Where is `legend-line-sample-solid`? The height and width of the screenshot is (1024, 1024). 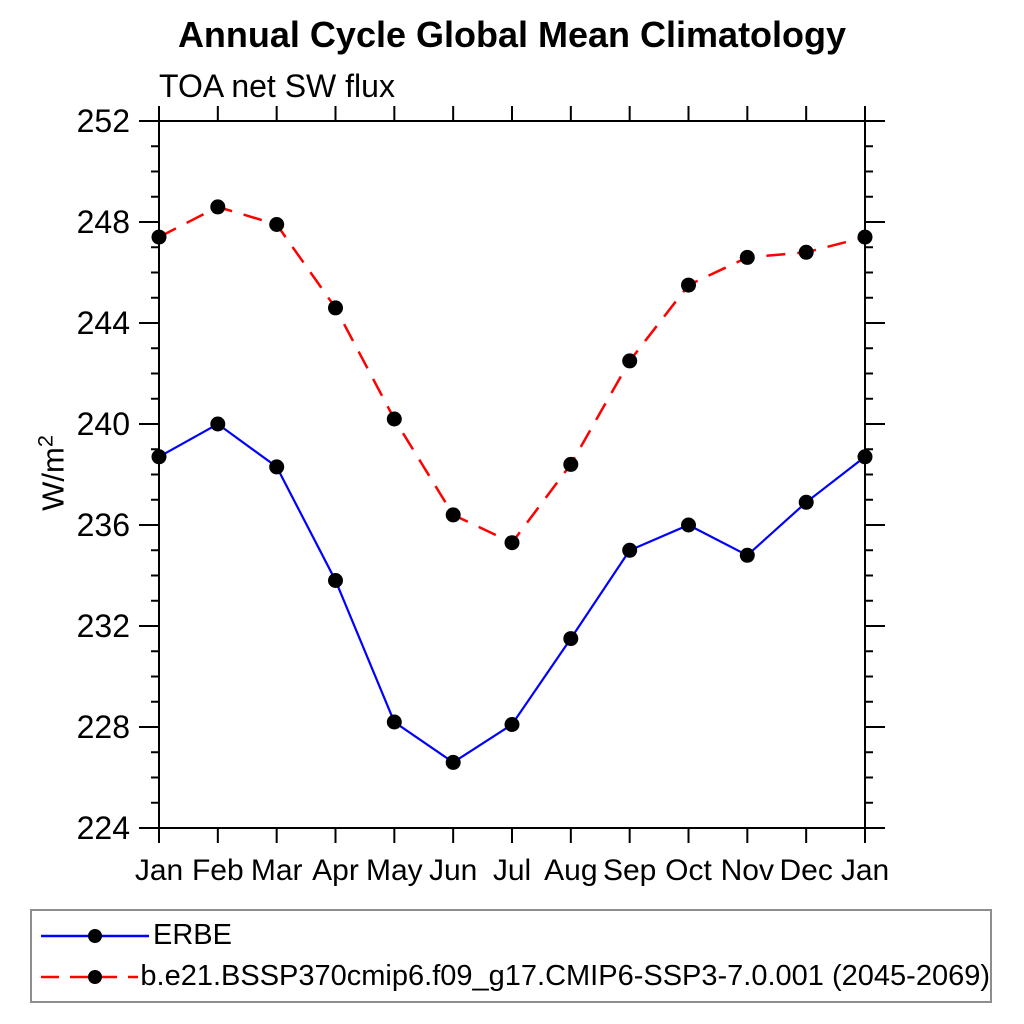 legend-line-sample-solid is located at coordinates (95, 935).